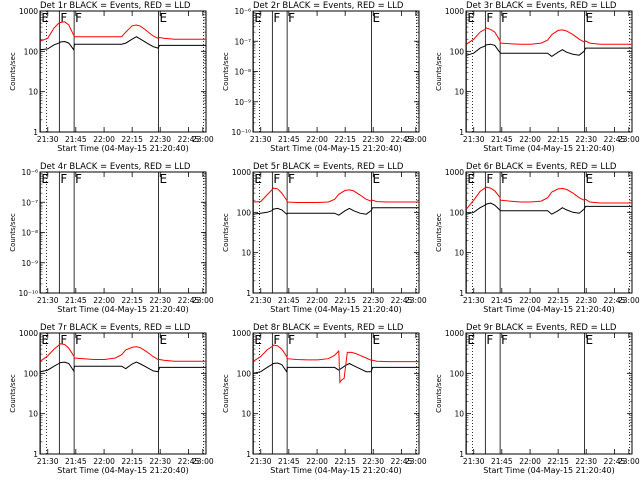 This screenshot has height=484, width=640. What do you see at coordinates (328, 328) in the screenshot?
I see `panel-title: Det 8r BLACK = Events, RED = LLD` at bounding box center [328, 328].